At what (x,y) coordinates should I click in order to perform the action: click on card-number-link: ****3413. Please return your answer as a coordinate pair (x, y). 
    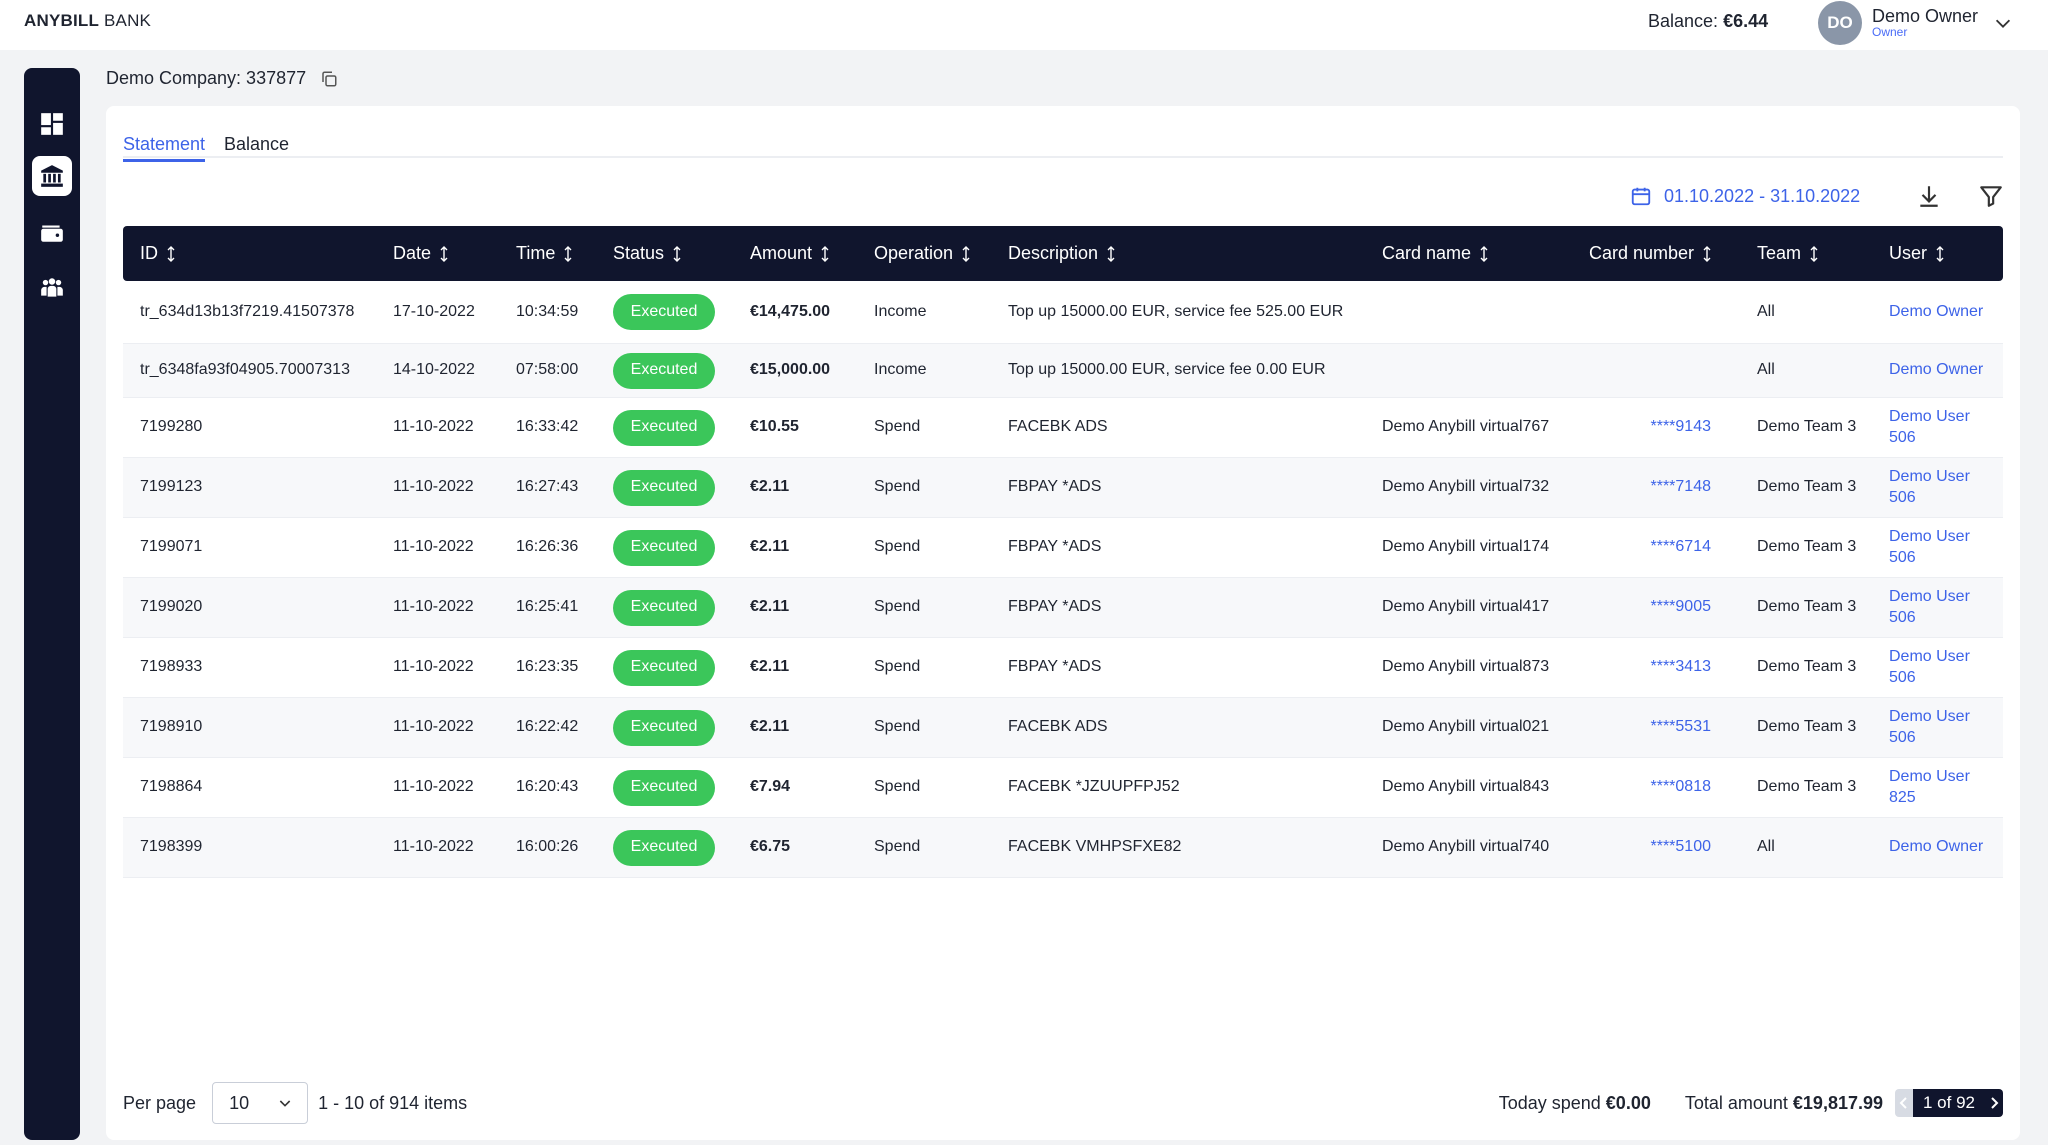
    Looking at the image, I should click on (1681, 667).